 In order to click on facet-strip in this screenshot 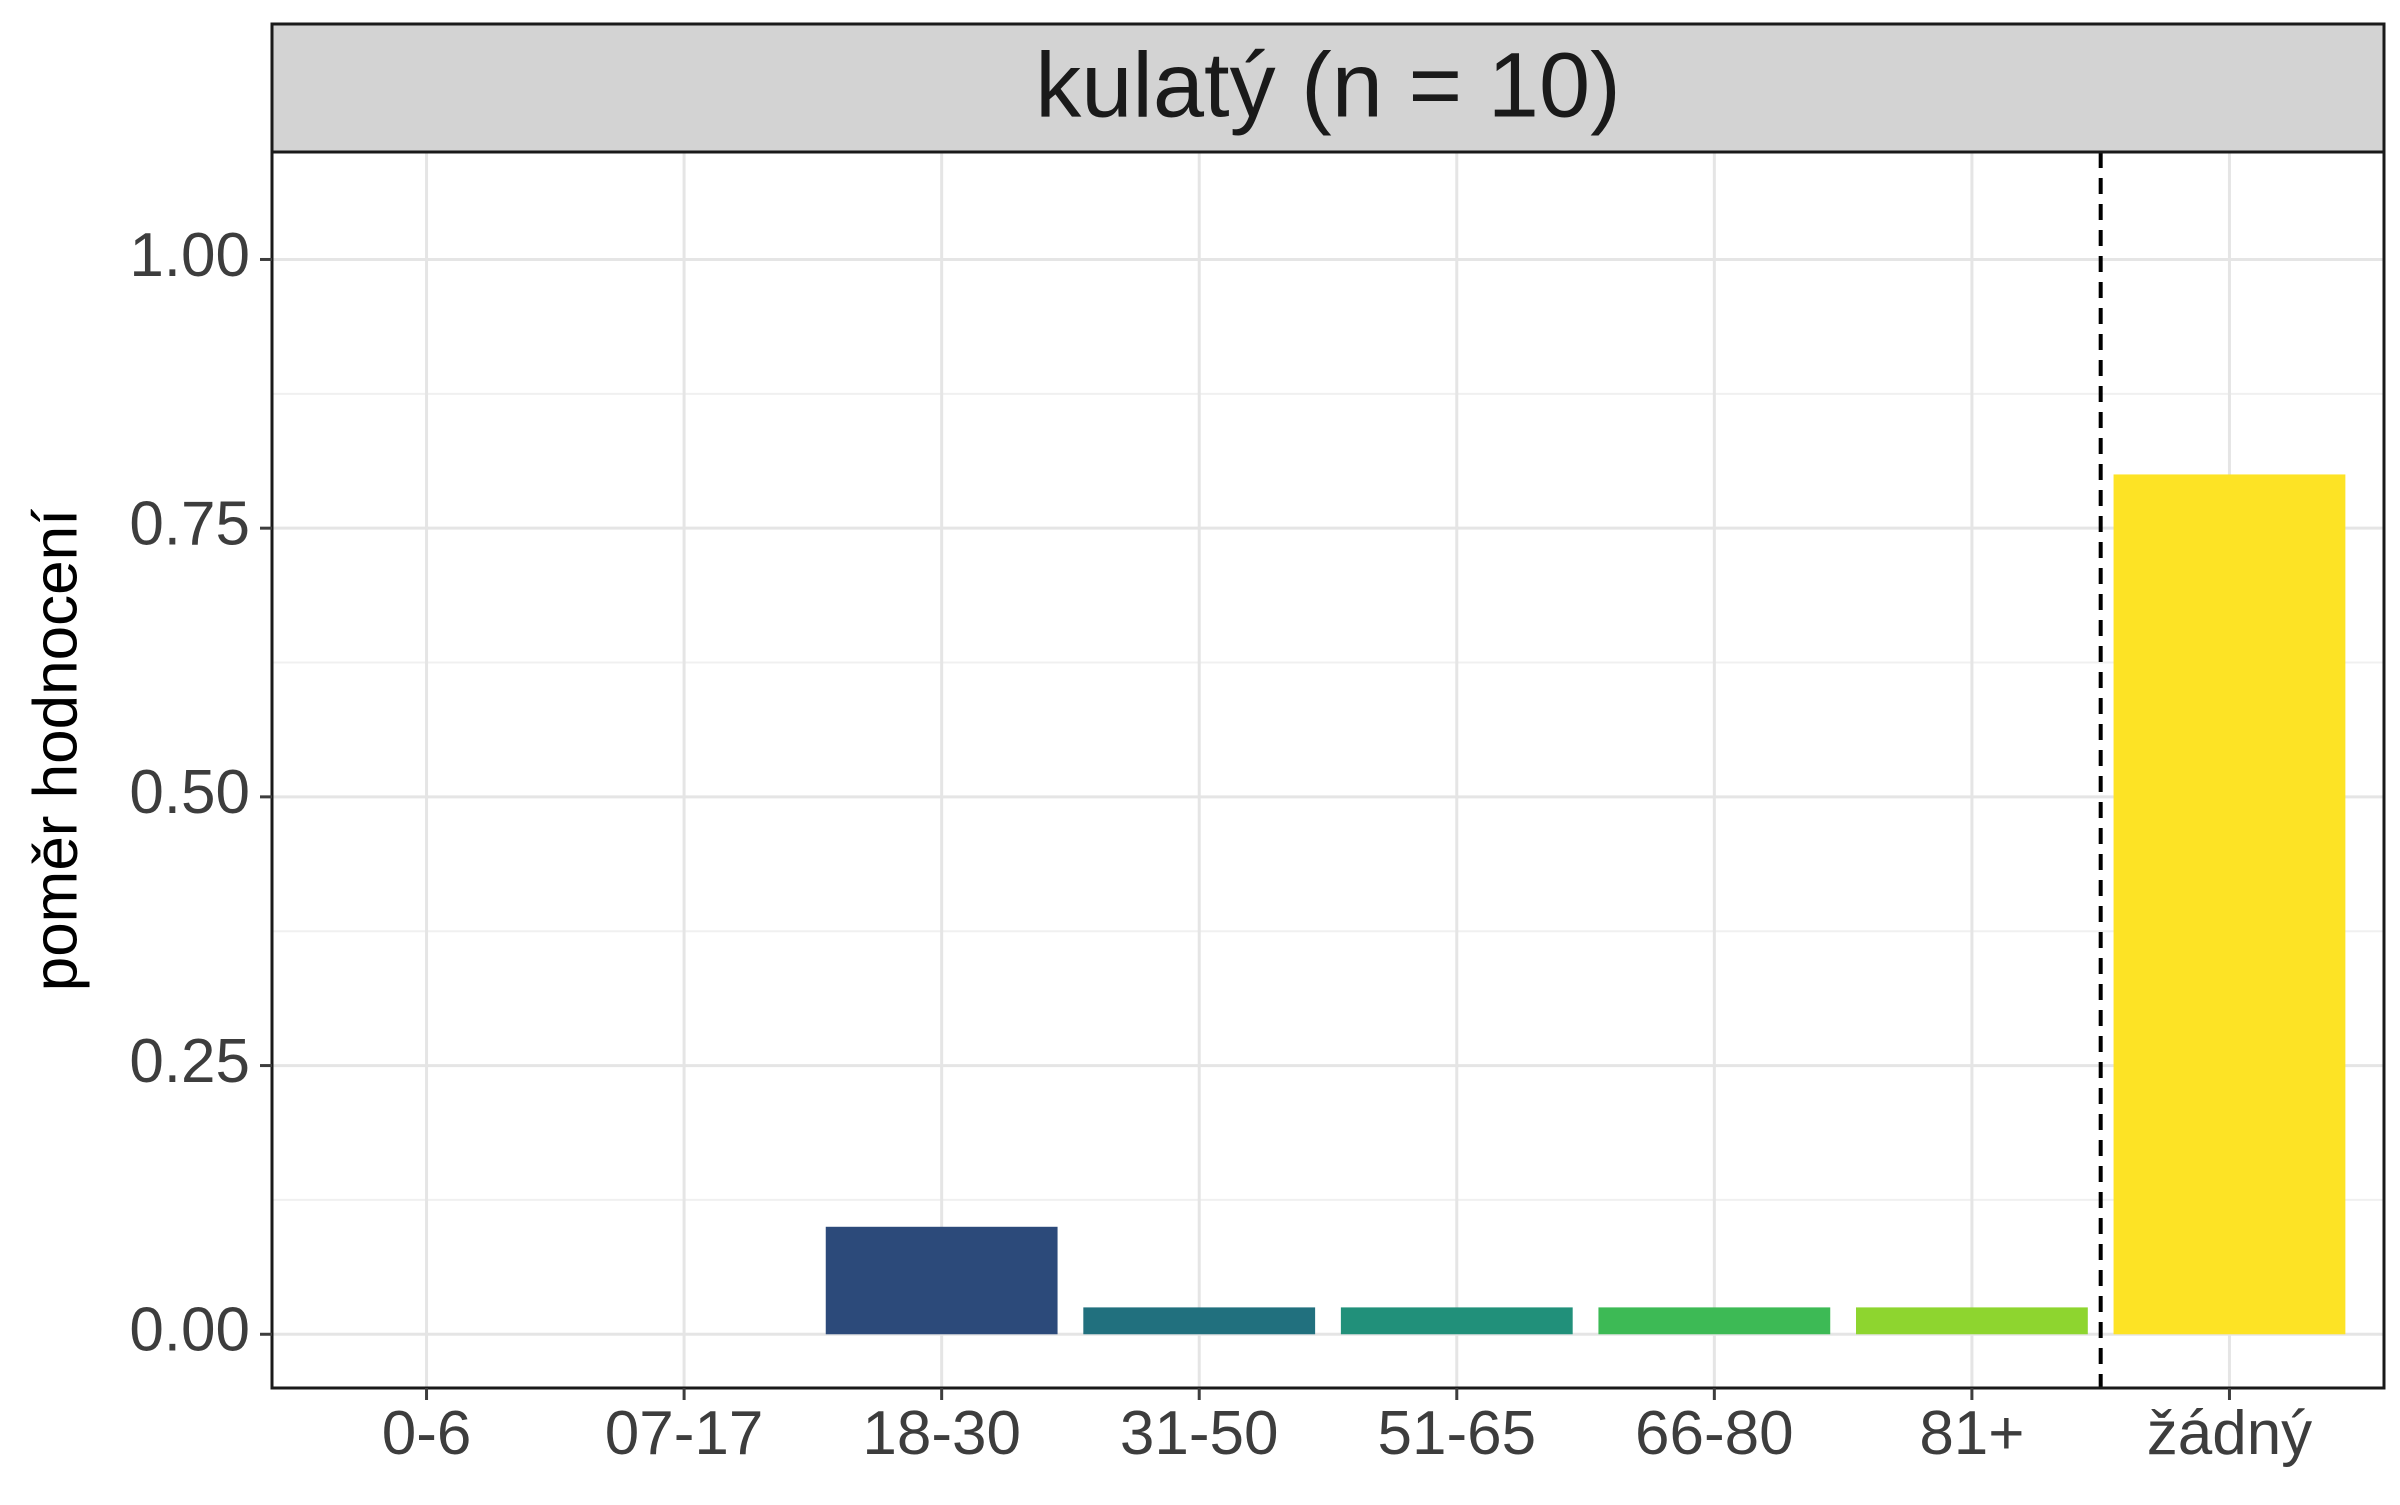, I will do `click(1328, 88)`.